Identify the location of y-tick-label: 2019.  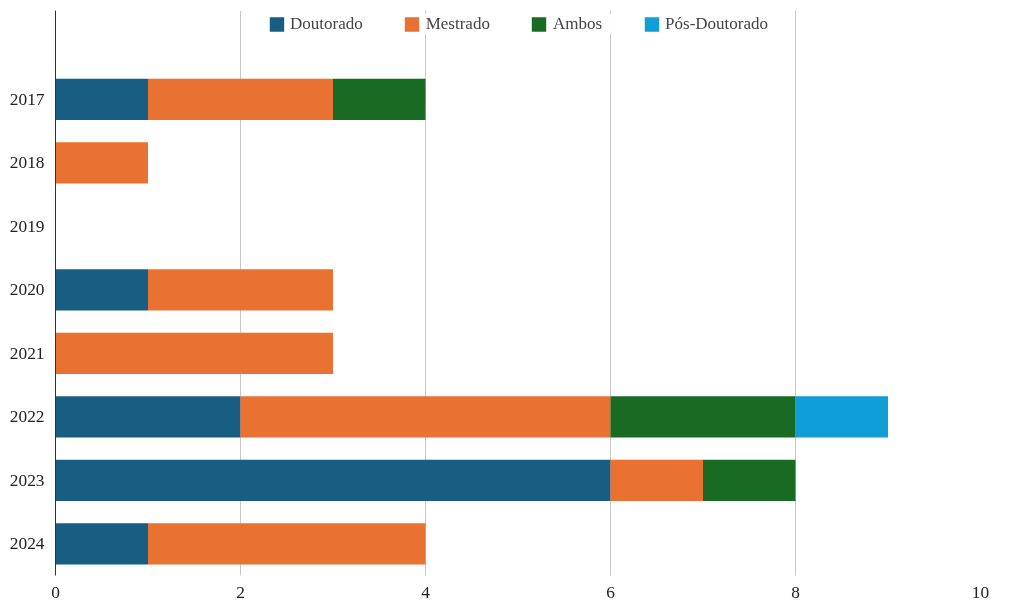
(27, 226).